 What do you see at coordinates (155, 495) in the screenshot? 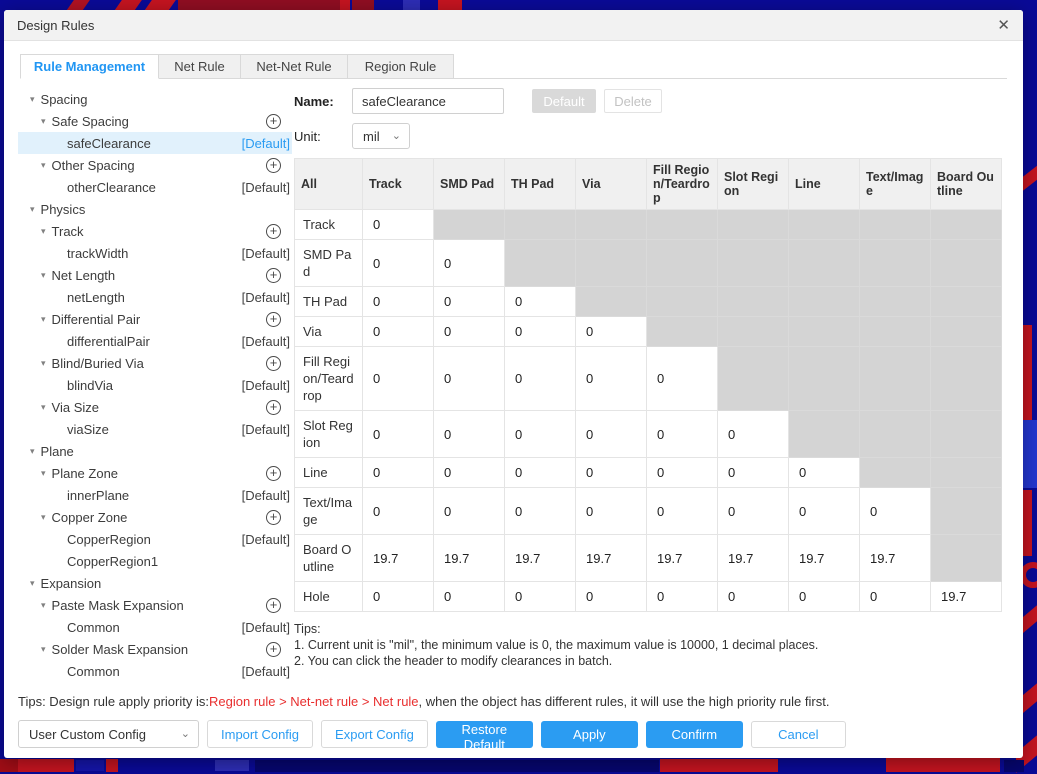
I see `tree-item-innerplane: innerPlane [Default]` at bounding box center [155, 495].